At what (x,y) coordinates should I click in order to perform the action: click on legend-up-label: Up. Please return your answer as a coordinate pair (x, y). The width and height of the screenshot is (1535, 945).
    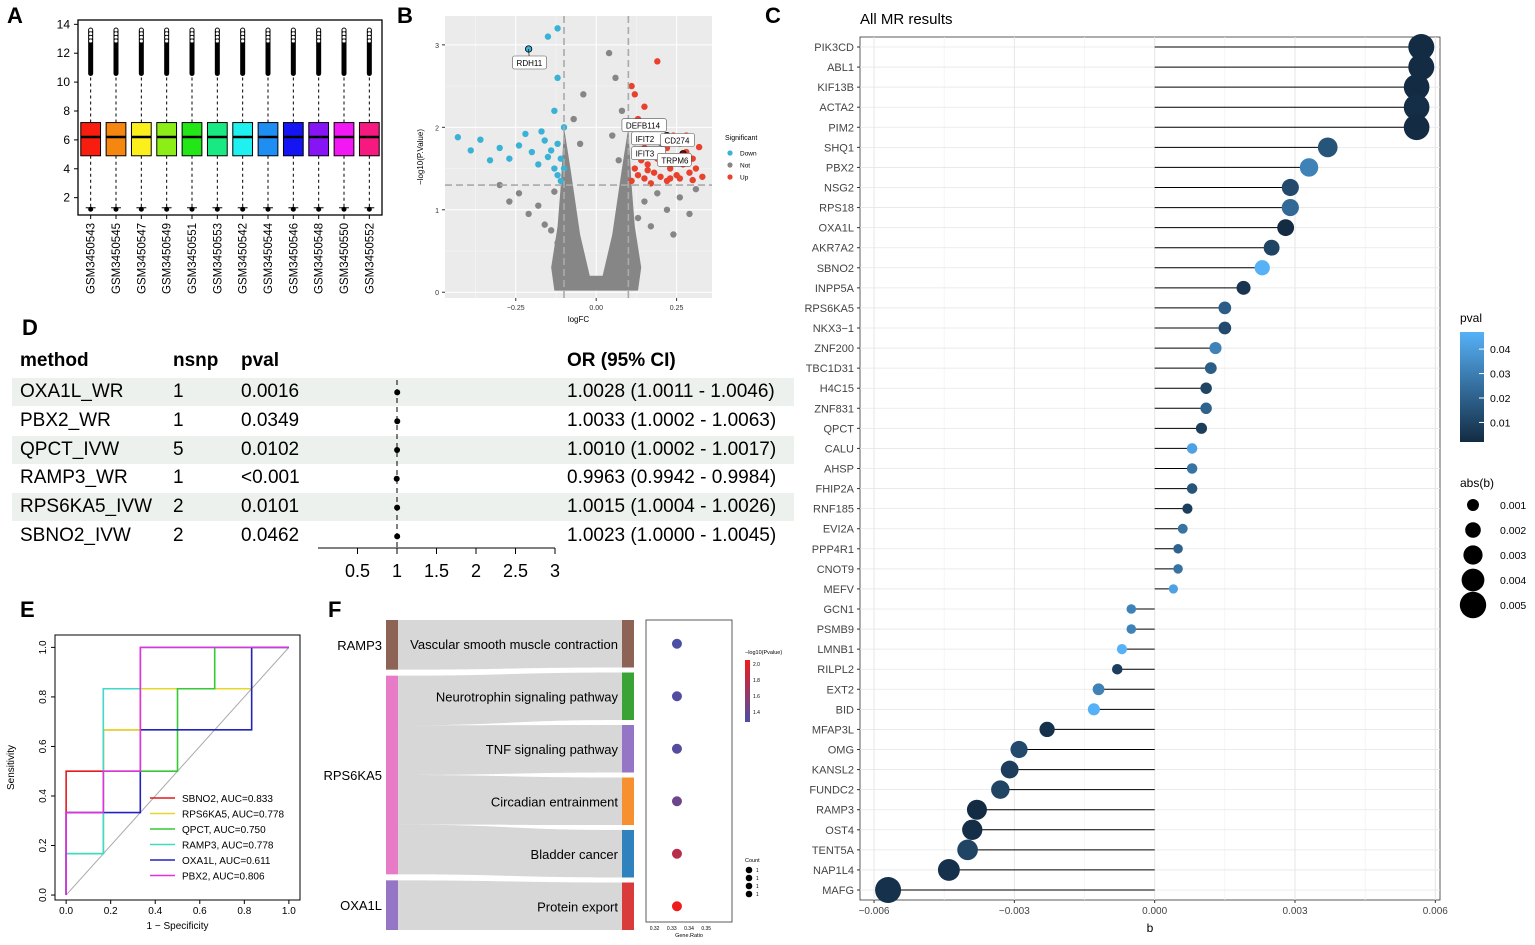
    Looking at the image, I should click on (744, 178).